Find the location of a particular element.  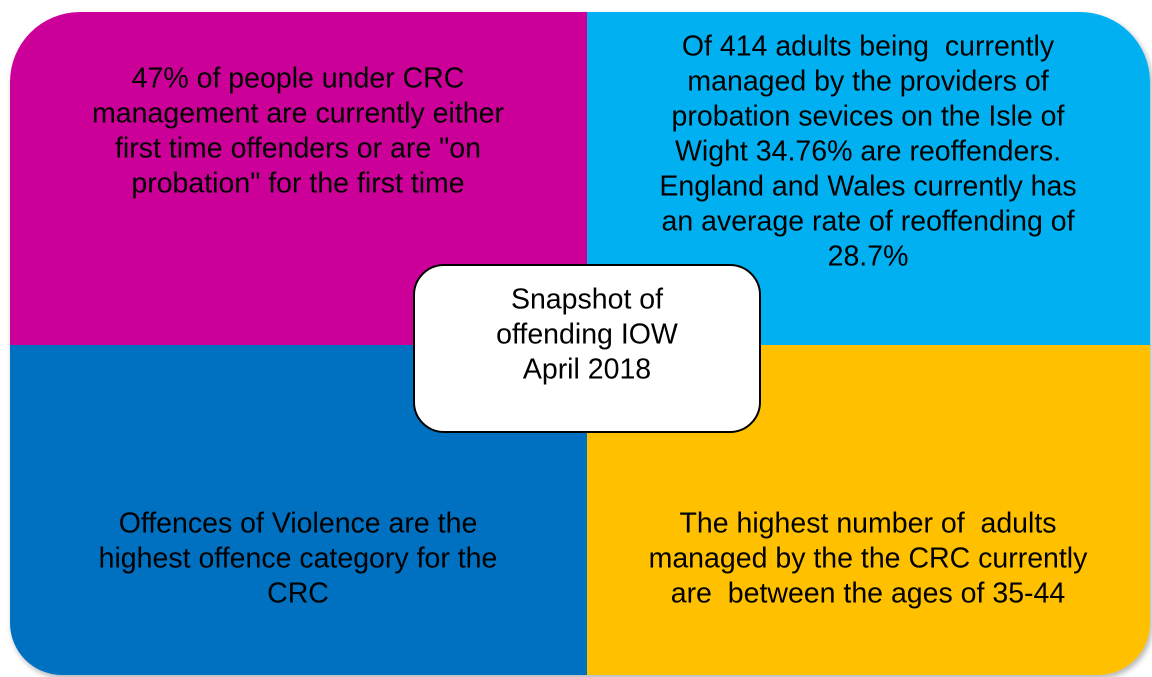

center-text: April 2018 is located at coordinates (587, 370).